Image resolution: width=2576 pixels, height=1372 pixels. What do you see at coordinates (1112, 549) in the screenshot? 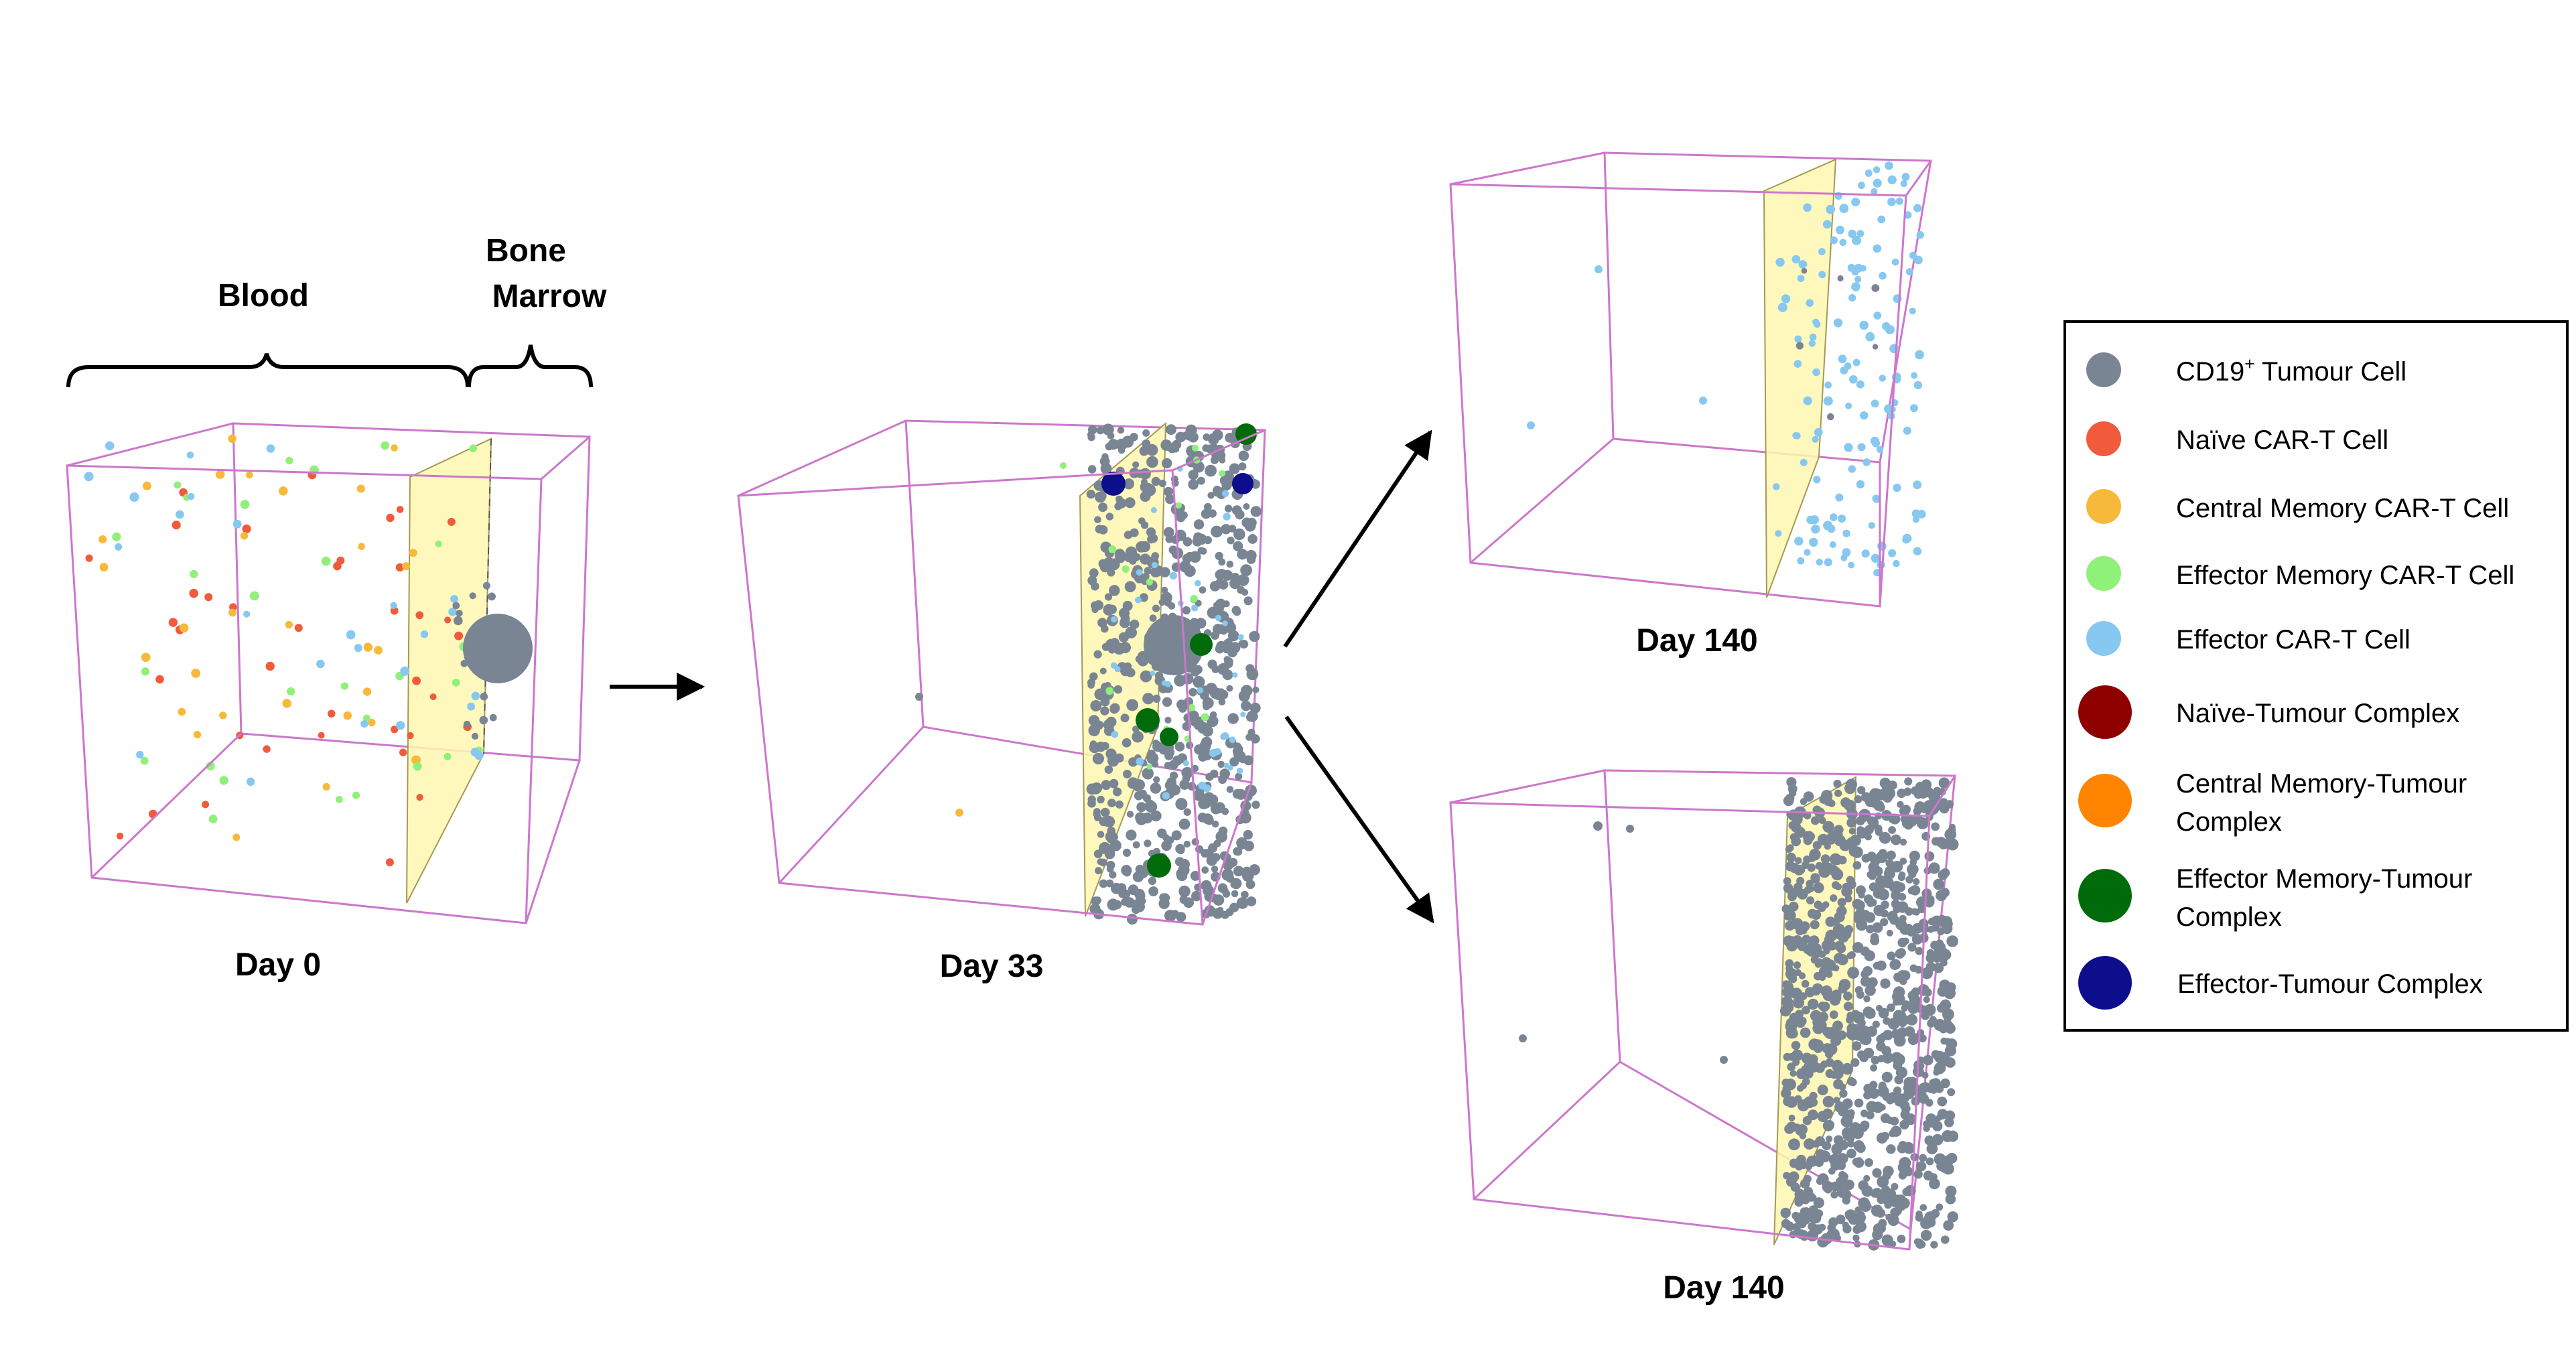
I see `effector-memory-cart-cell` at bounding box center [1112, 549].